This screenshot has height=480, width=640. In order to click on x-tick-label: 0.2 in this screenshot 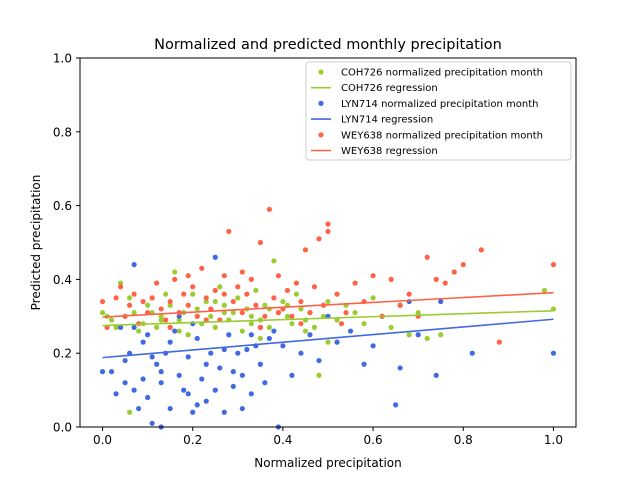, I will do `click(192, 440)`.